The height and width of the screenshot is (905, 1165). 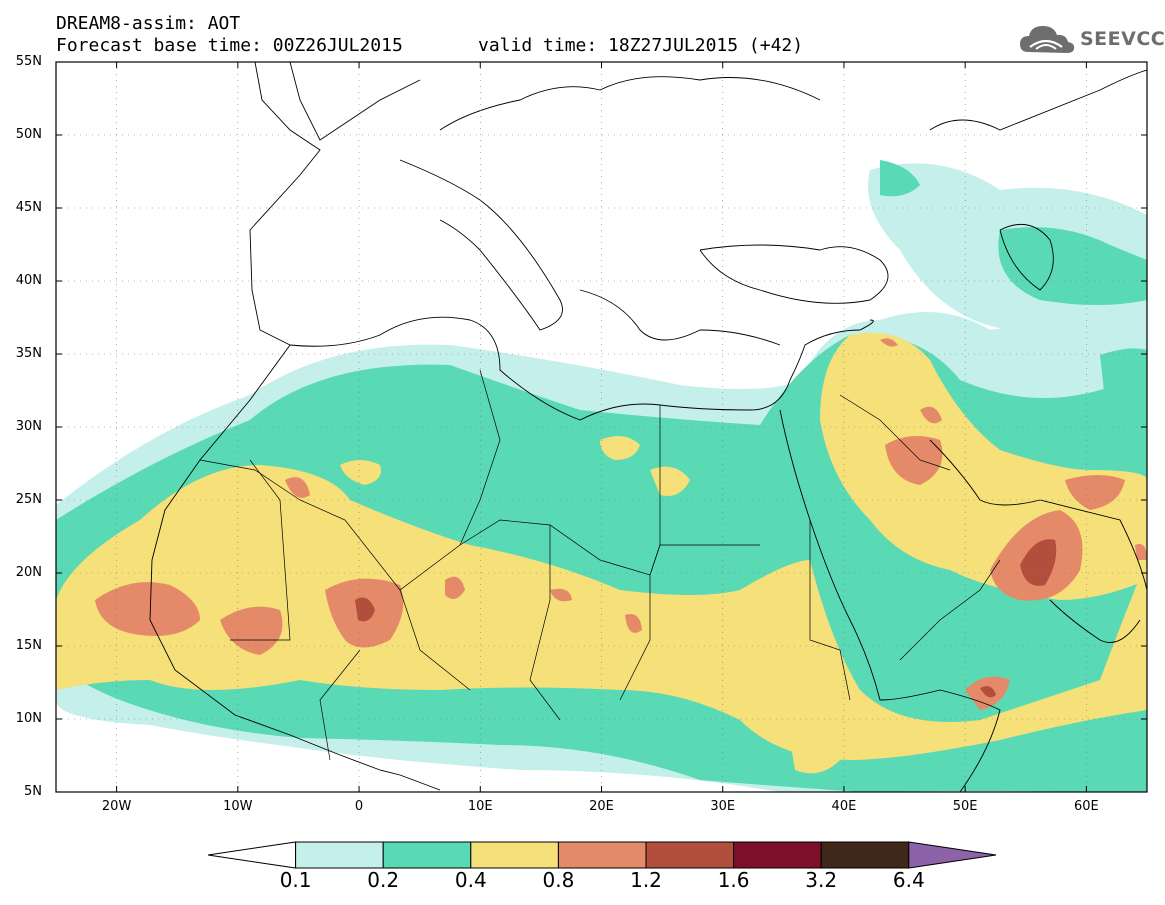 What do you see at coordinates (733, 880) in the screenshot?
I see `colorbar-label: 1.6` at bounding box center [733, 880].